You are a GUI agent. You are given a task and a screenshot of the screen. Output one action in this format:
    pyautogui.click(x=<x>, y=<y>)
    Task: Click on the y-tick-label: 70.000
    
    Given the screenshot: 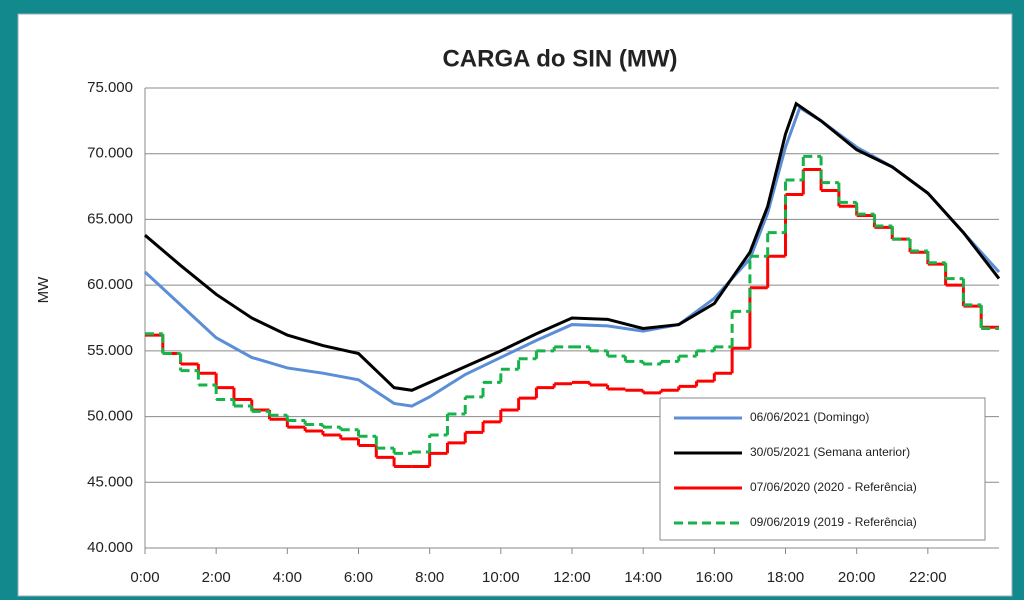 What is the action you would take?
    pyautogui.click(x=110, y=153)
    